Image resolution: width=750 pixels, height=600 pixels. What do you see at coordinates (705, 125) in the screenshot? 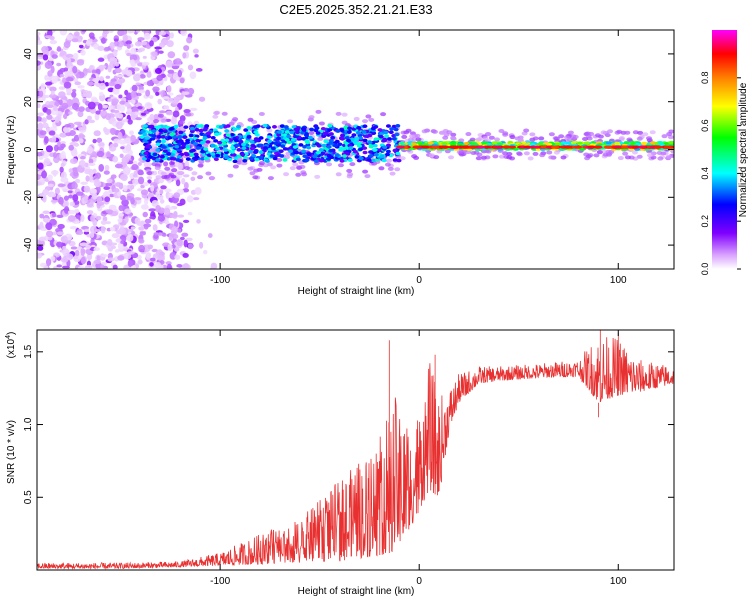
I see `colorbar-tick-label: 0.6` at bounding box center [705, 125].